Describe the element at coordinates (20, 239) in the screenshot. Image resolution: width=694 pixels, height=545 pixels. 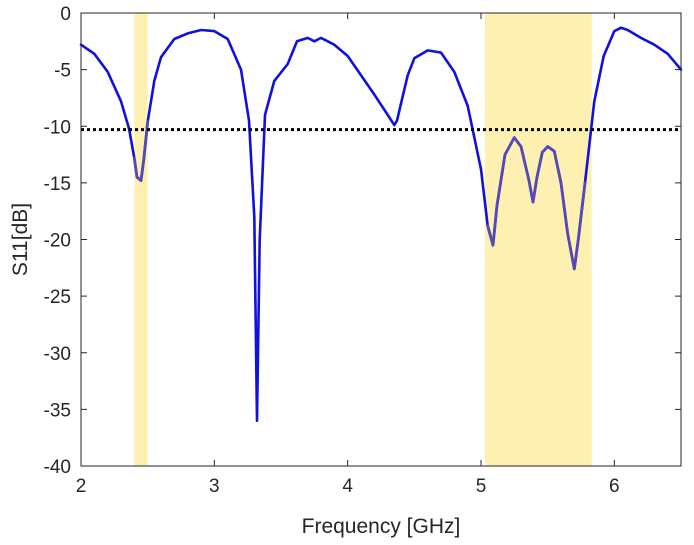
I see `y-axis-title: S11[dB]` at that location.